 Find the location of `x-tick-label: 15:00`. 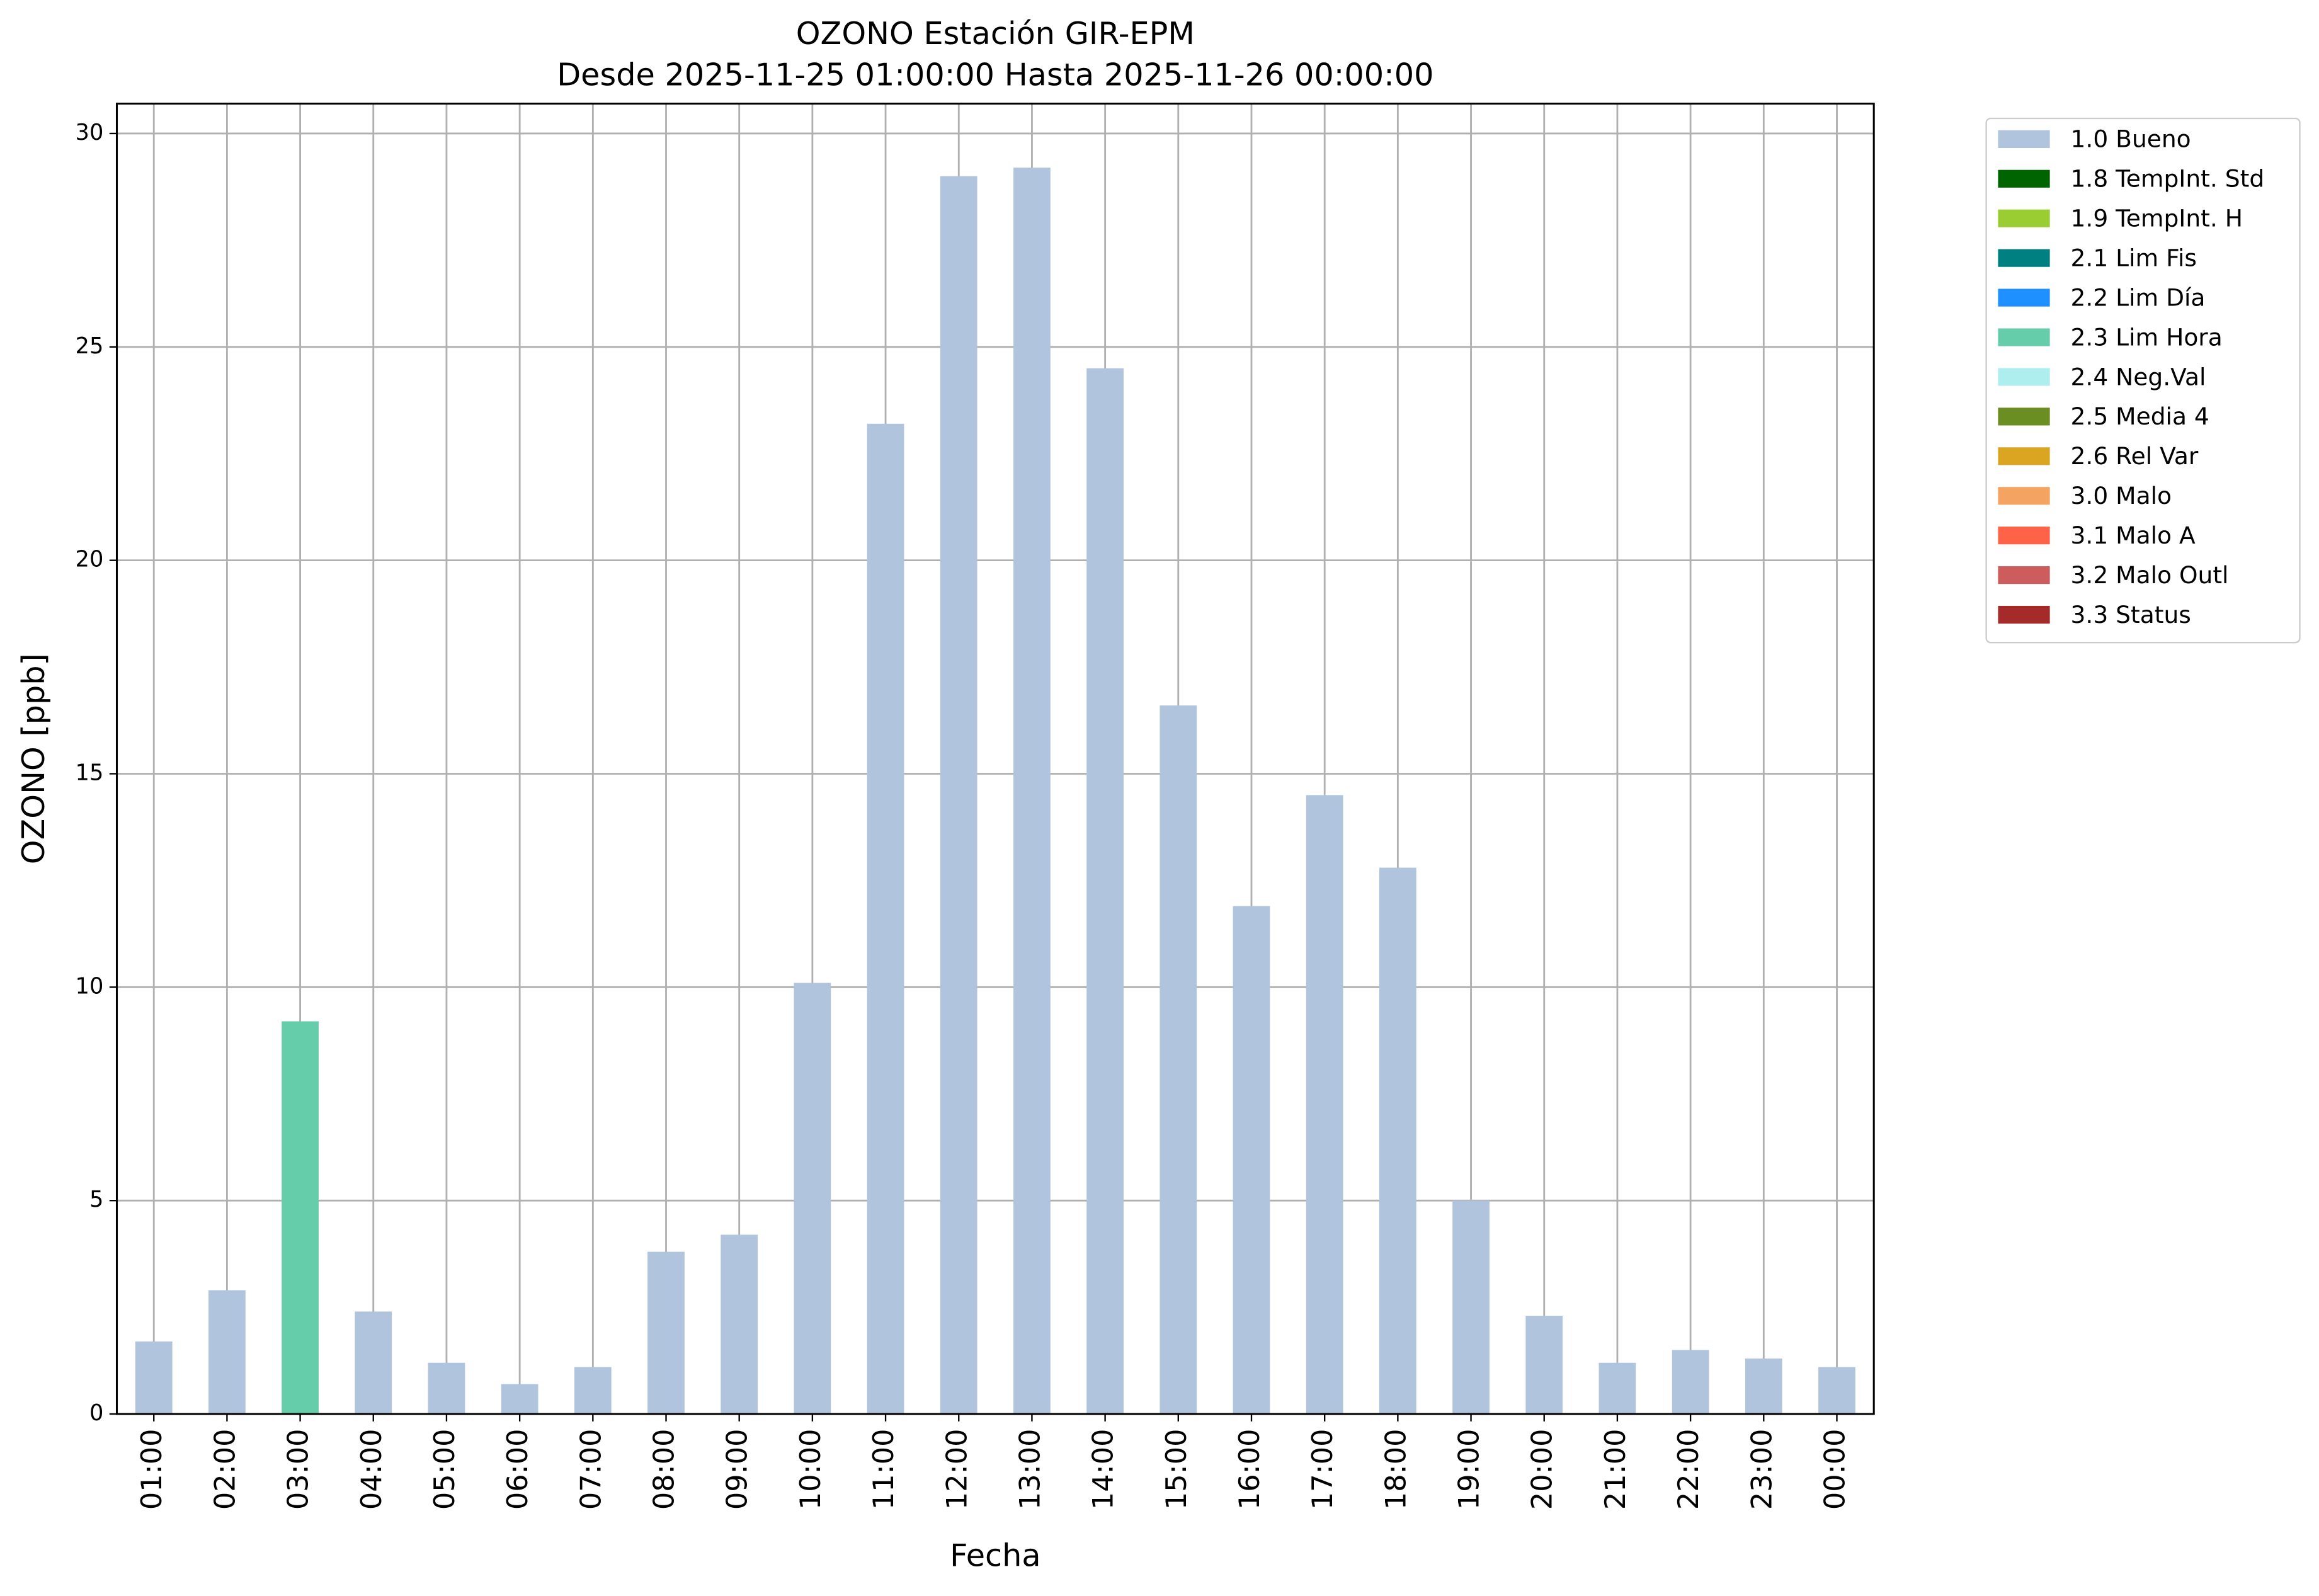

x-tick-label: 15:00 is located at coordinates (1176, 1469).